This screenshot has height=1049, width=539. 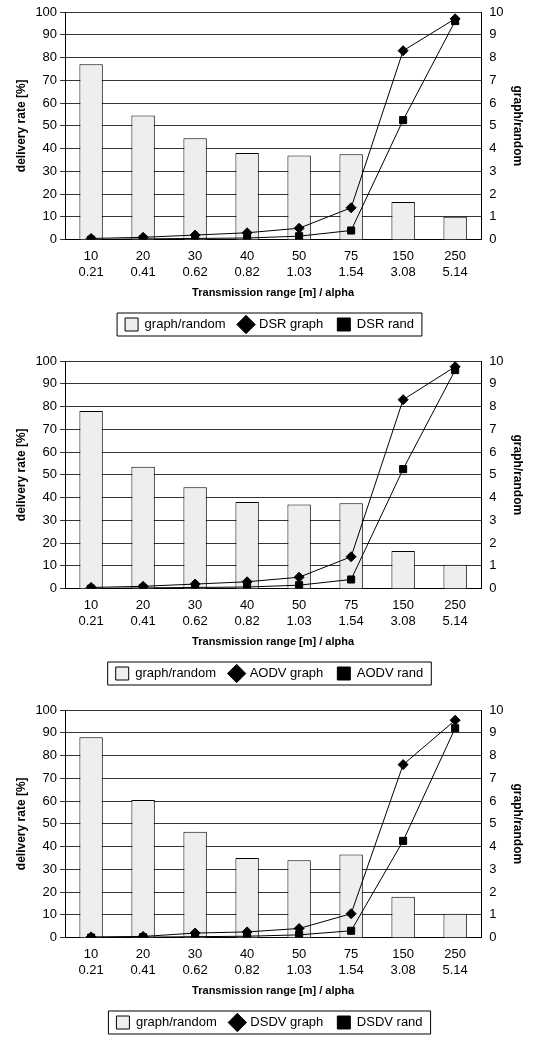 I want to click on legend-label: DSR rand, so click(x=385, y=324).